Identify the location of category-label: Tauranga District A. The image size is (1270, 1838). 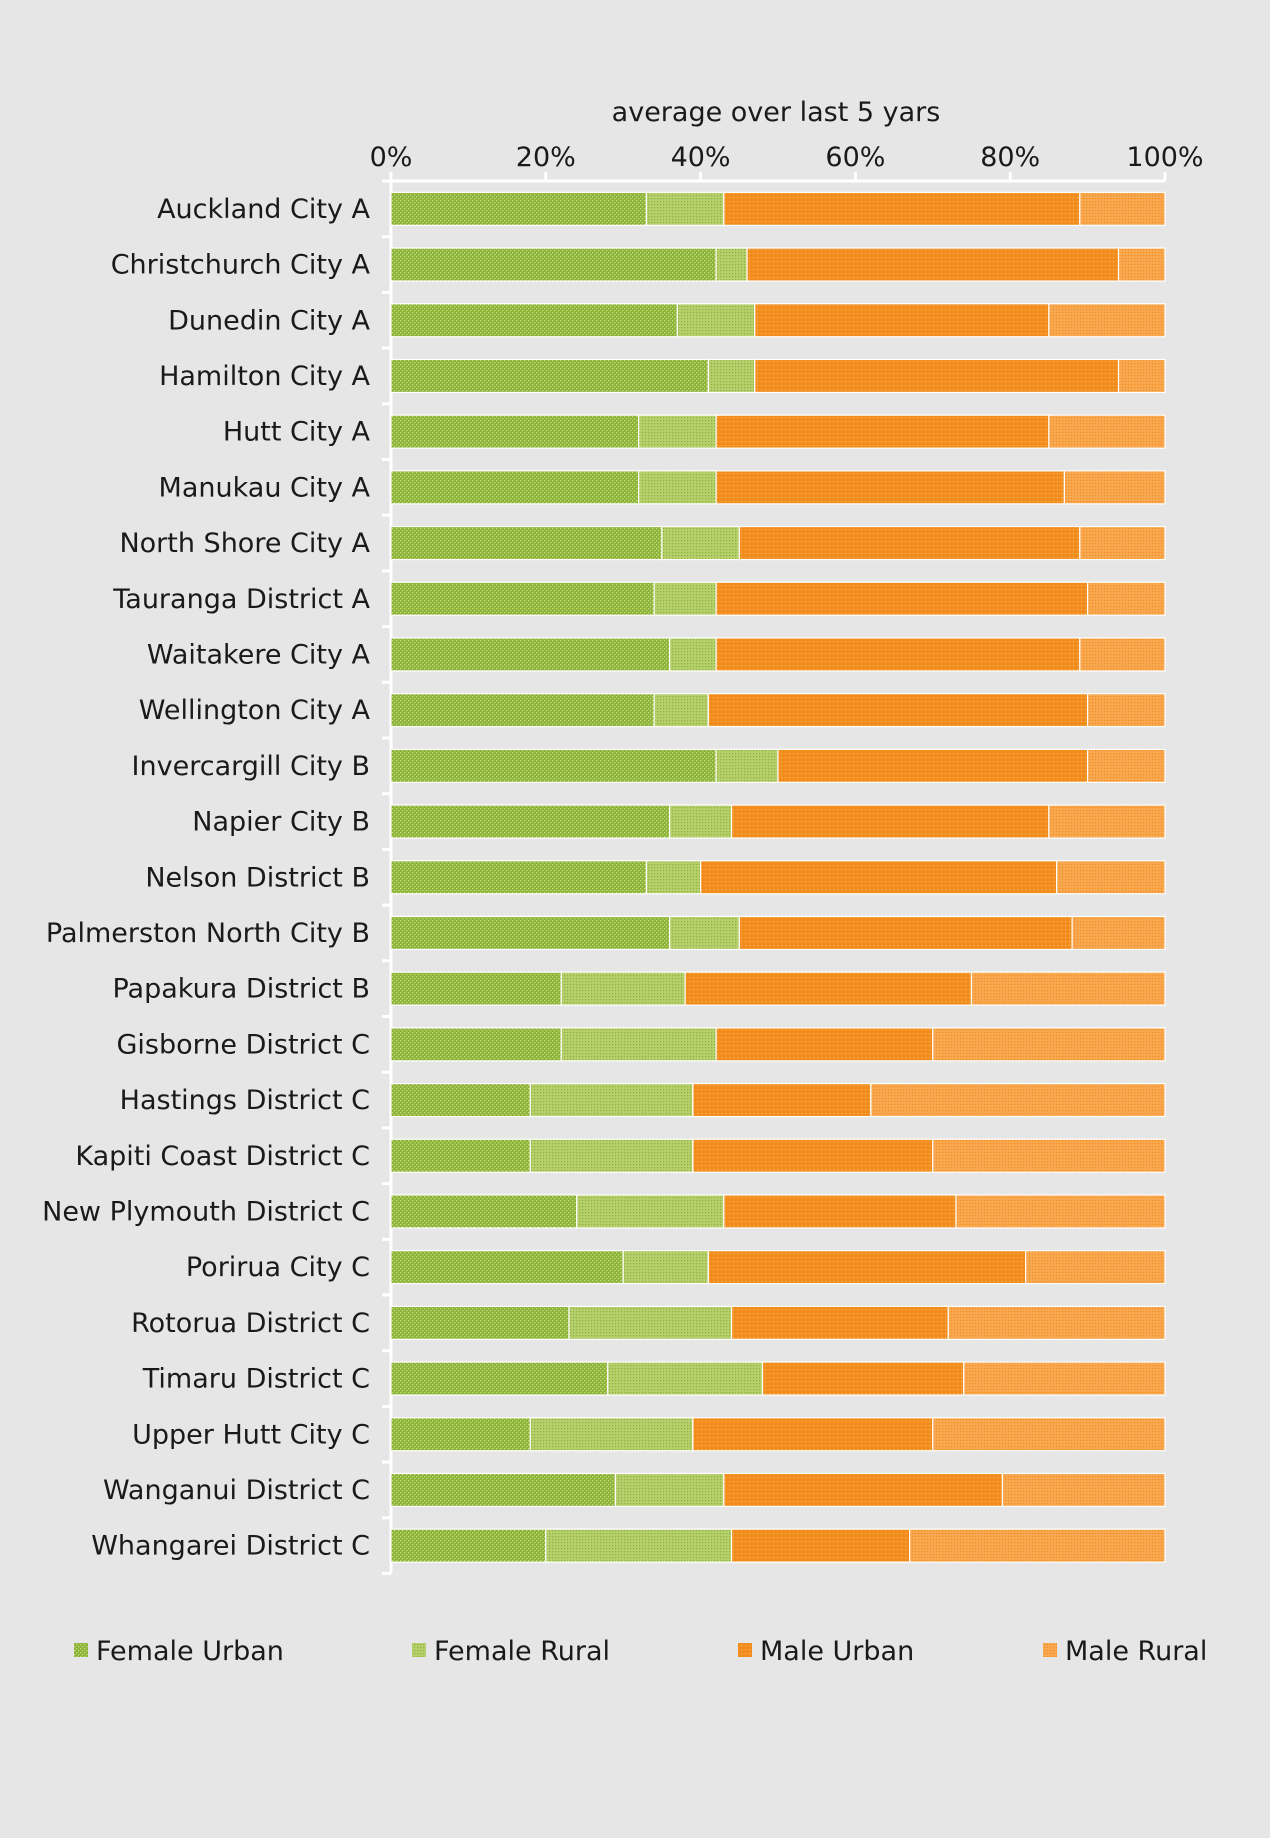
(241, 599).